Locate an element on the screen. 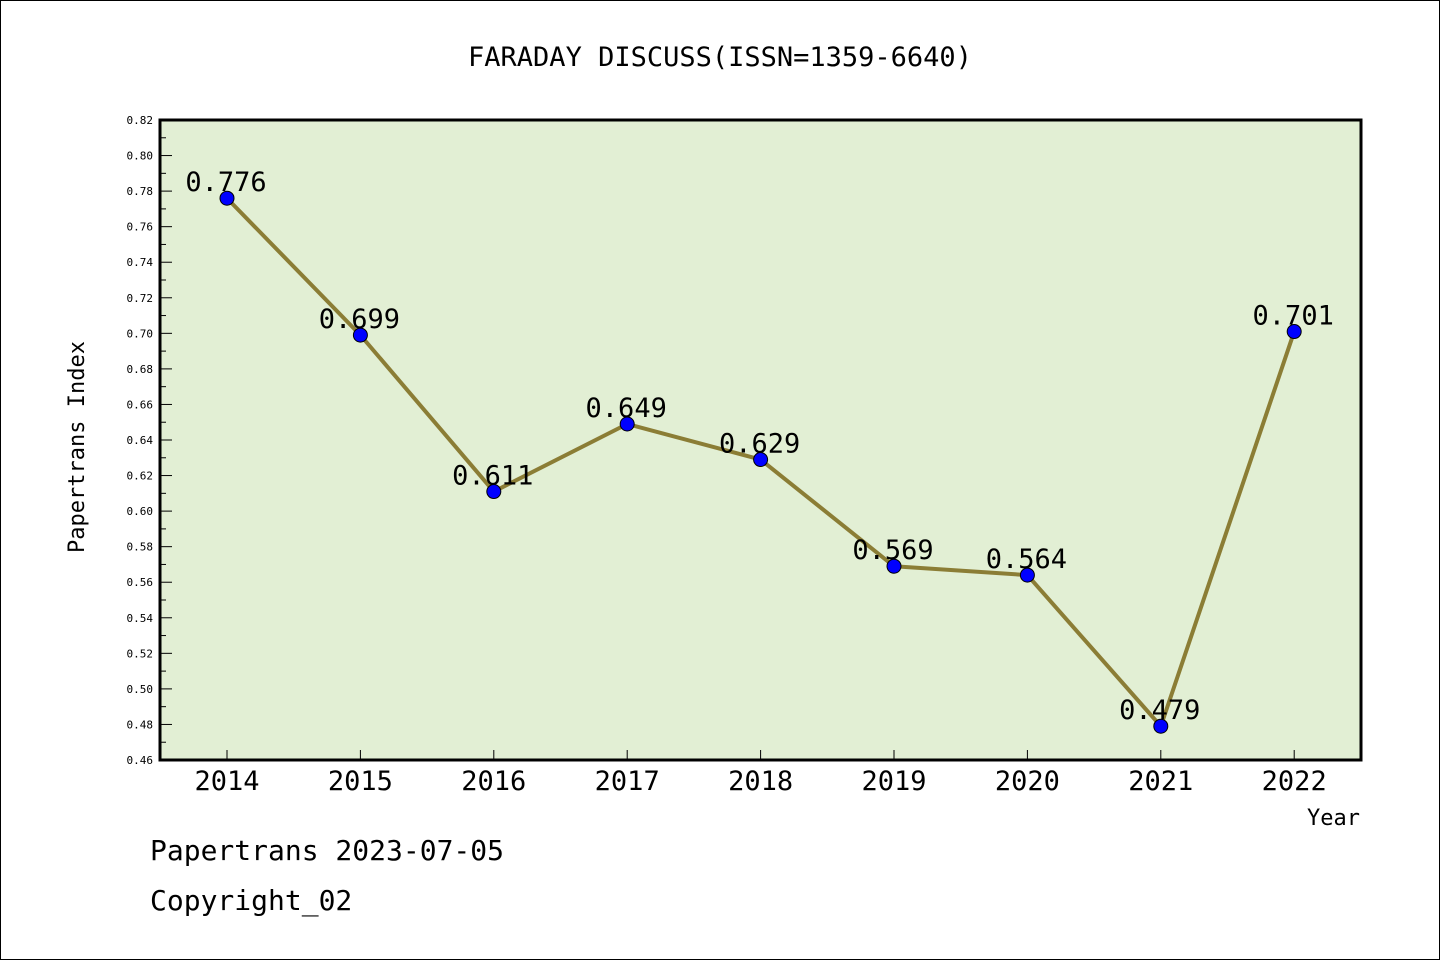 This screenshot has height=960, width=1440. data-label: 0.479 is located at coordinates (1159, 710).